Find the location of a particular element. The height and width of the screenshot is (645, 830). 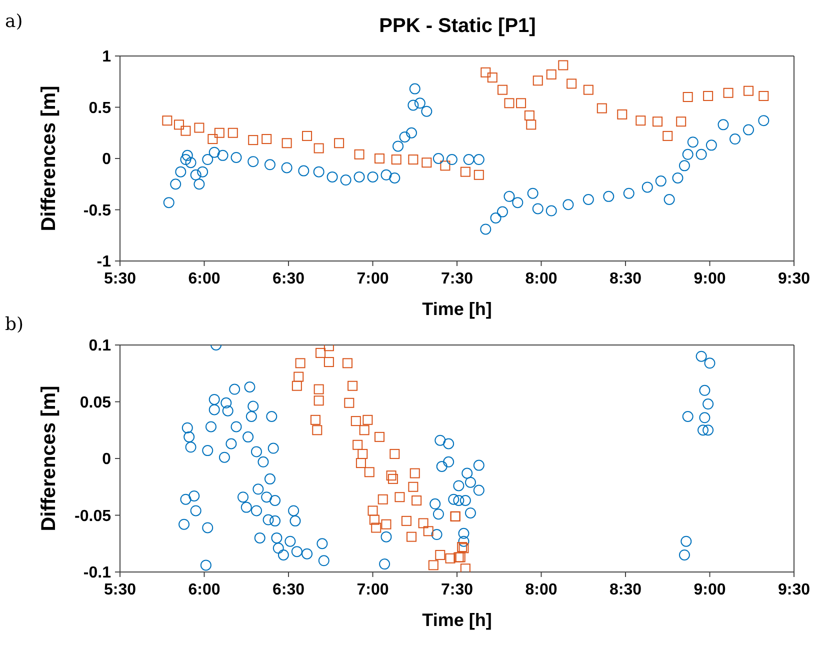

x-tick-label: 6:30 is located at coordinates (288, 279).